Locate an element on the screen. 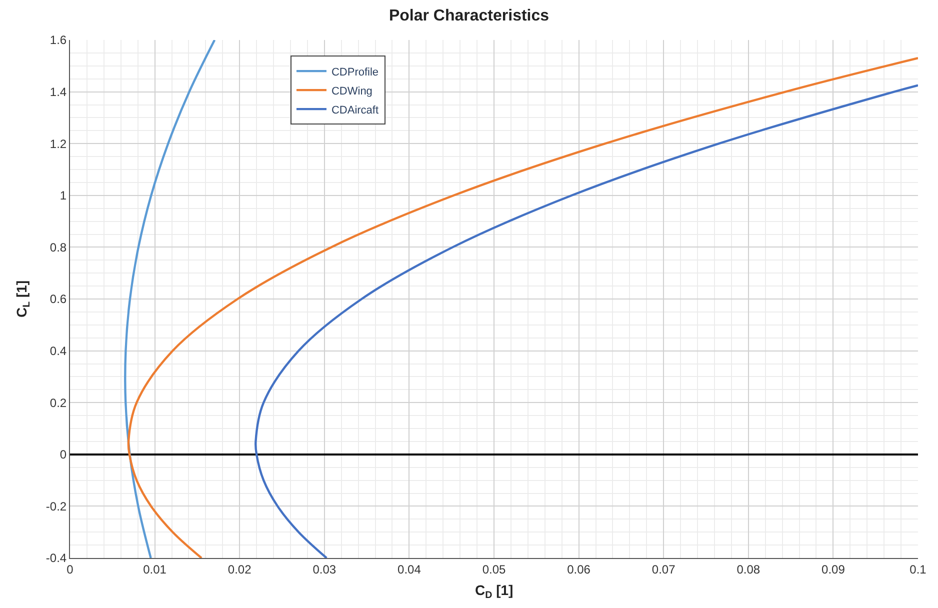 The width and height of the screenshot is (938, 608). x-tick-label: 0.03 is located at coordinates (324, 569).